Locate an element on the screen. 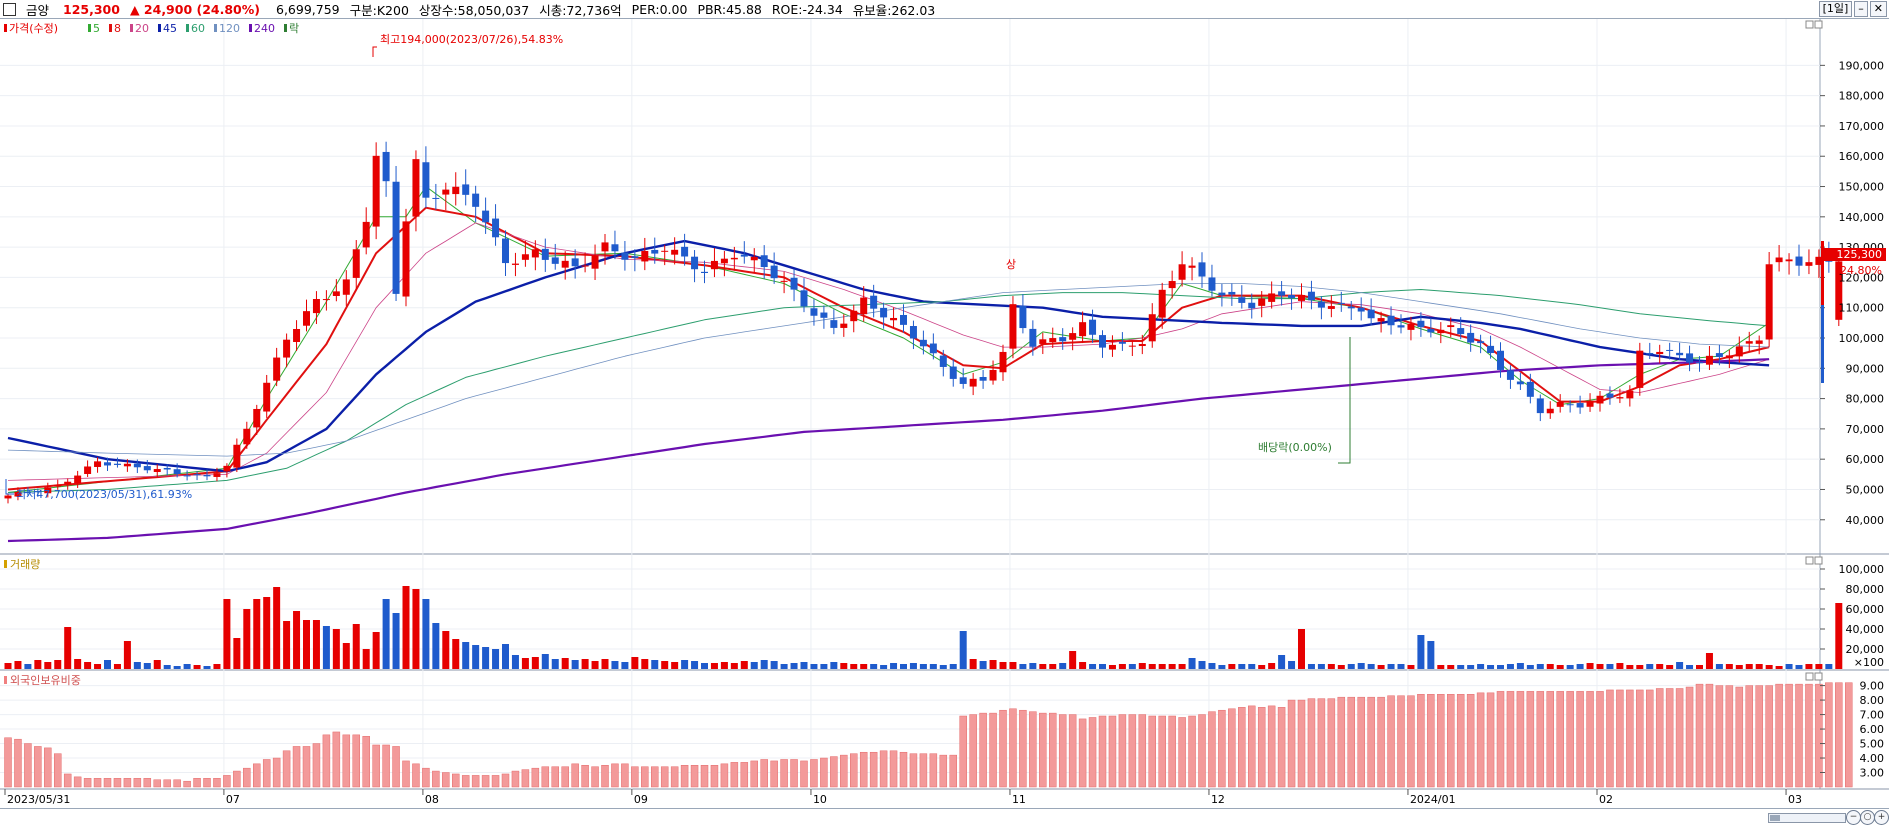 Image resolution: width=1889 pixels, height=827 pixels. price-panel-min-icon is located at coordinates (1809, 24).